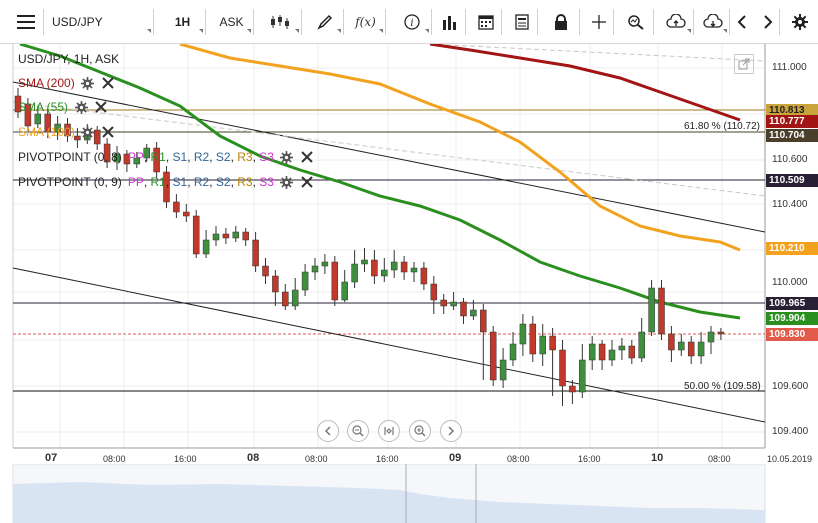  What do you see at coordinates (486, 22) in the screenshot?
I see `calendar-button` at bounding box center [486, 22].